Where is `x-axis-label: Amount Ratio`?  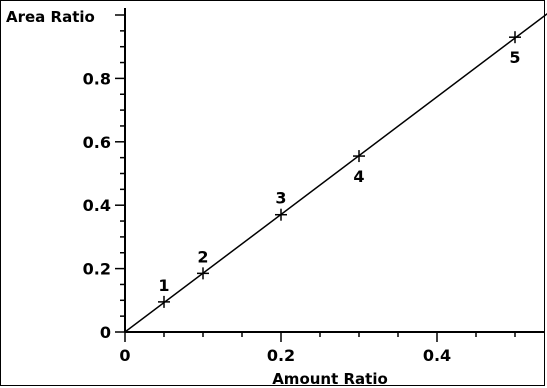 x-axis-label: Amount Ratio is located at coordinates (330, 379).